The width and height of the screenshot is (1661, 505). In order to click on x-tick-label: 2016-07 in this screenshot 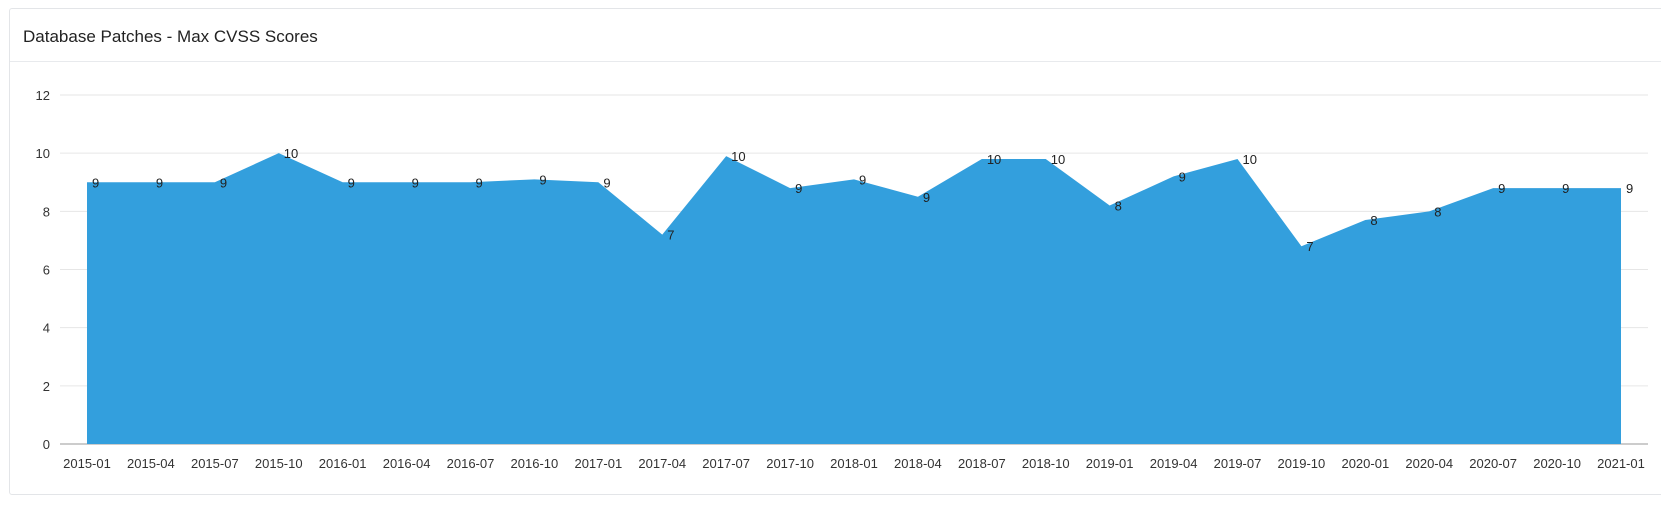, I will do `click(471, 463)`.